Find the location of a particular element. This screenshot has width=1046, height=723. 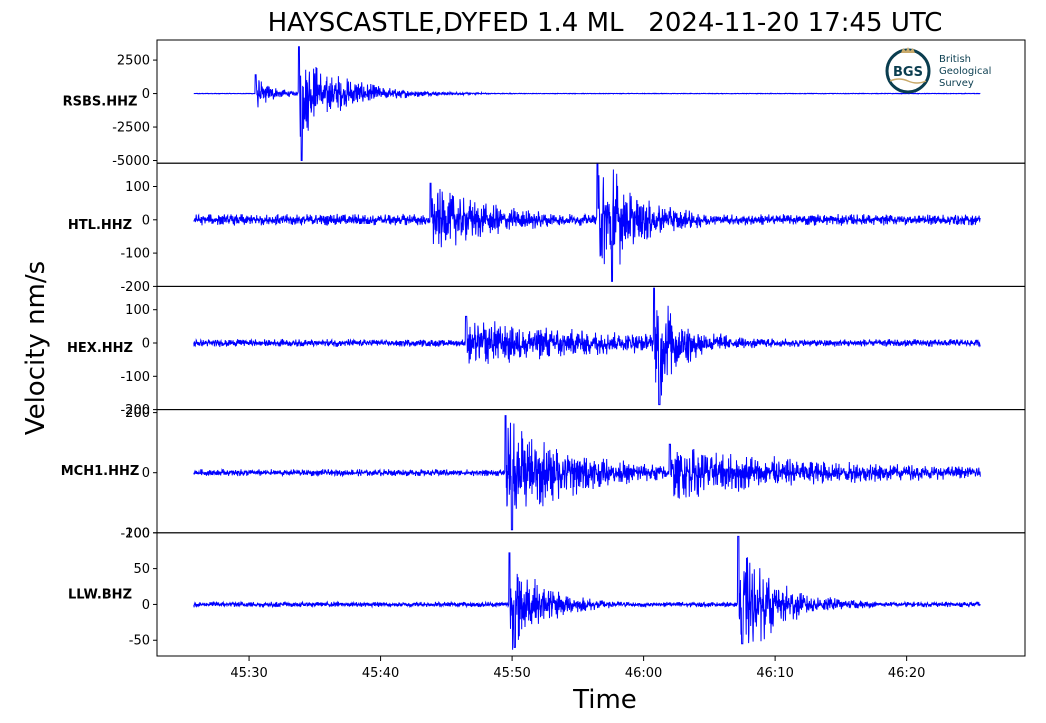

y-tick-label: -5000 is located at coordinates (131, 161).